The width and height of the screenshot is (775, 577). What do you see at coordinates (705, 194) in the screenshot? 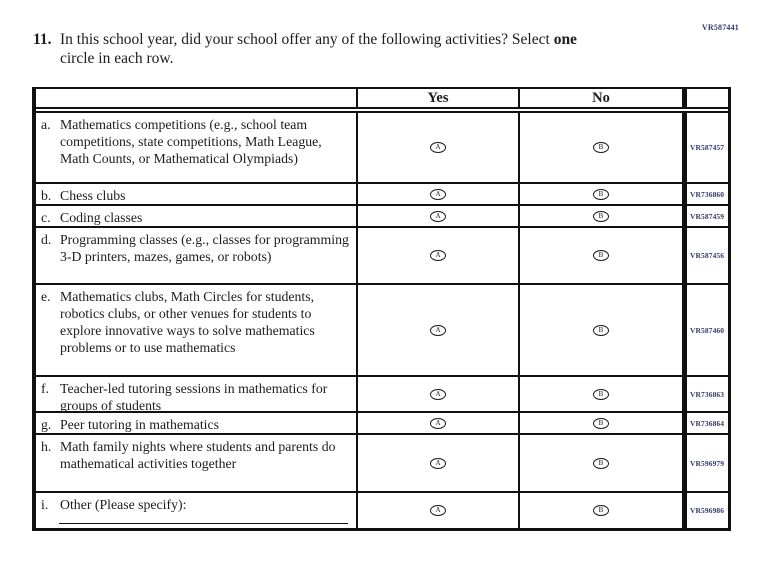
I see `vr-code: VR736860` at bounding box center [705, 194].